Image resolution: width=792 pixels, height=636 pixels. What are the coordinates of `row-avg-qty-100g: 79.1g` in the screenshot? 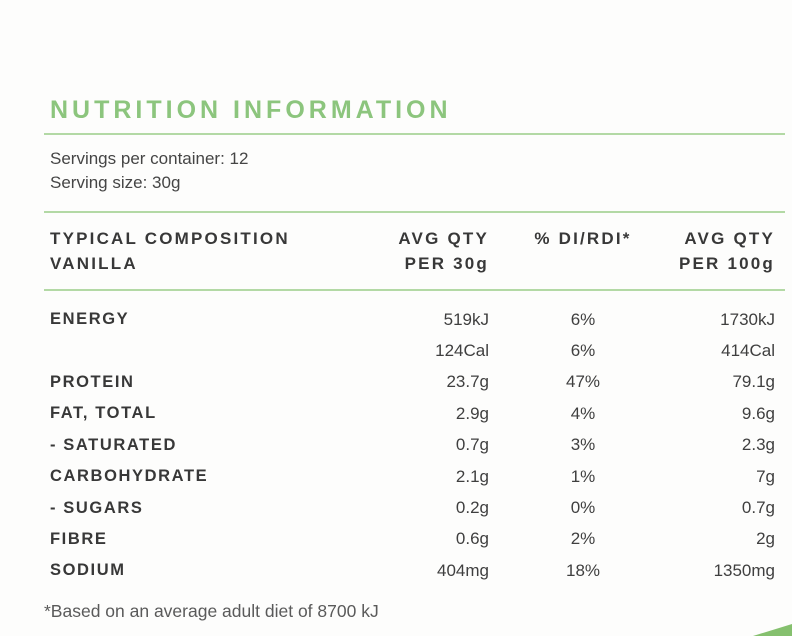 It's located at (753, 382).